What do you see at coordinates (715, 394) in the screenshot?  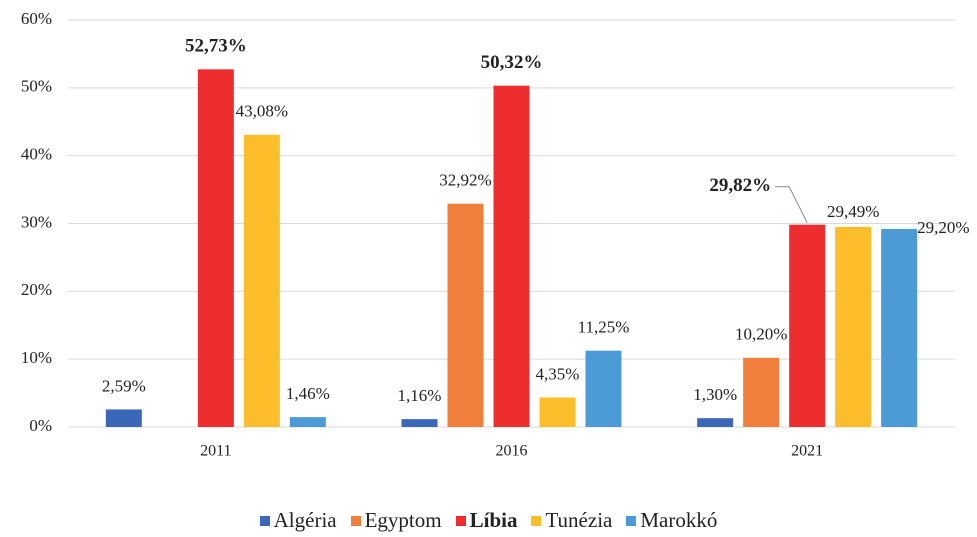 I see `data-label: 1,30%` at bounding box center [715, 394].